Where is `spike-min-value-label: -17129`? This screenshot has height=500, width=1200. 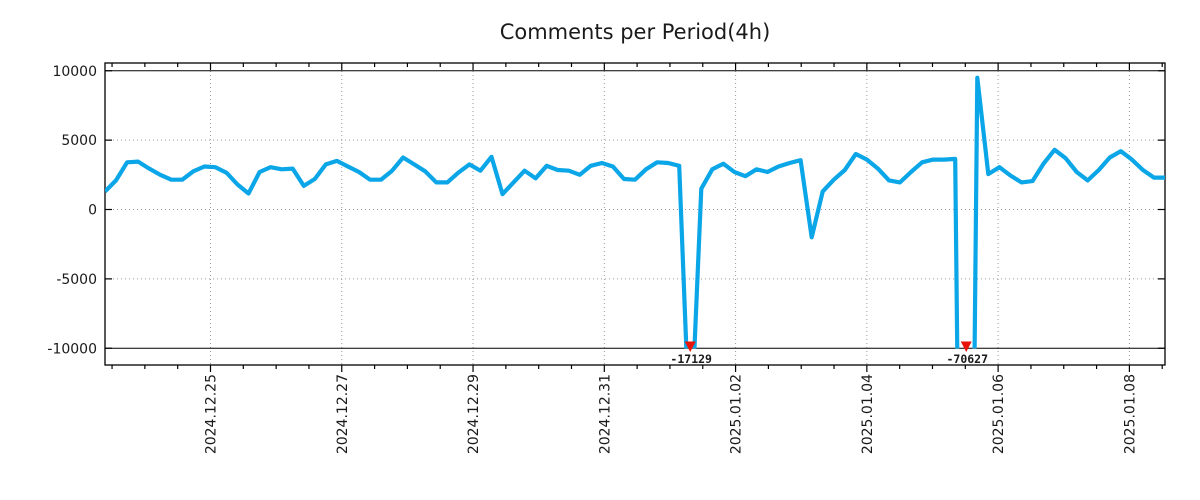
spike-min-value-label: -17129 is located at coordinates (691, 359).